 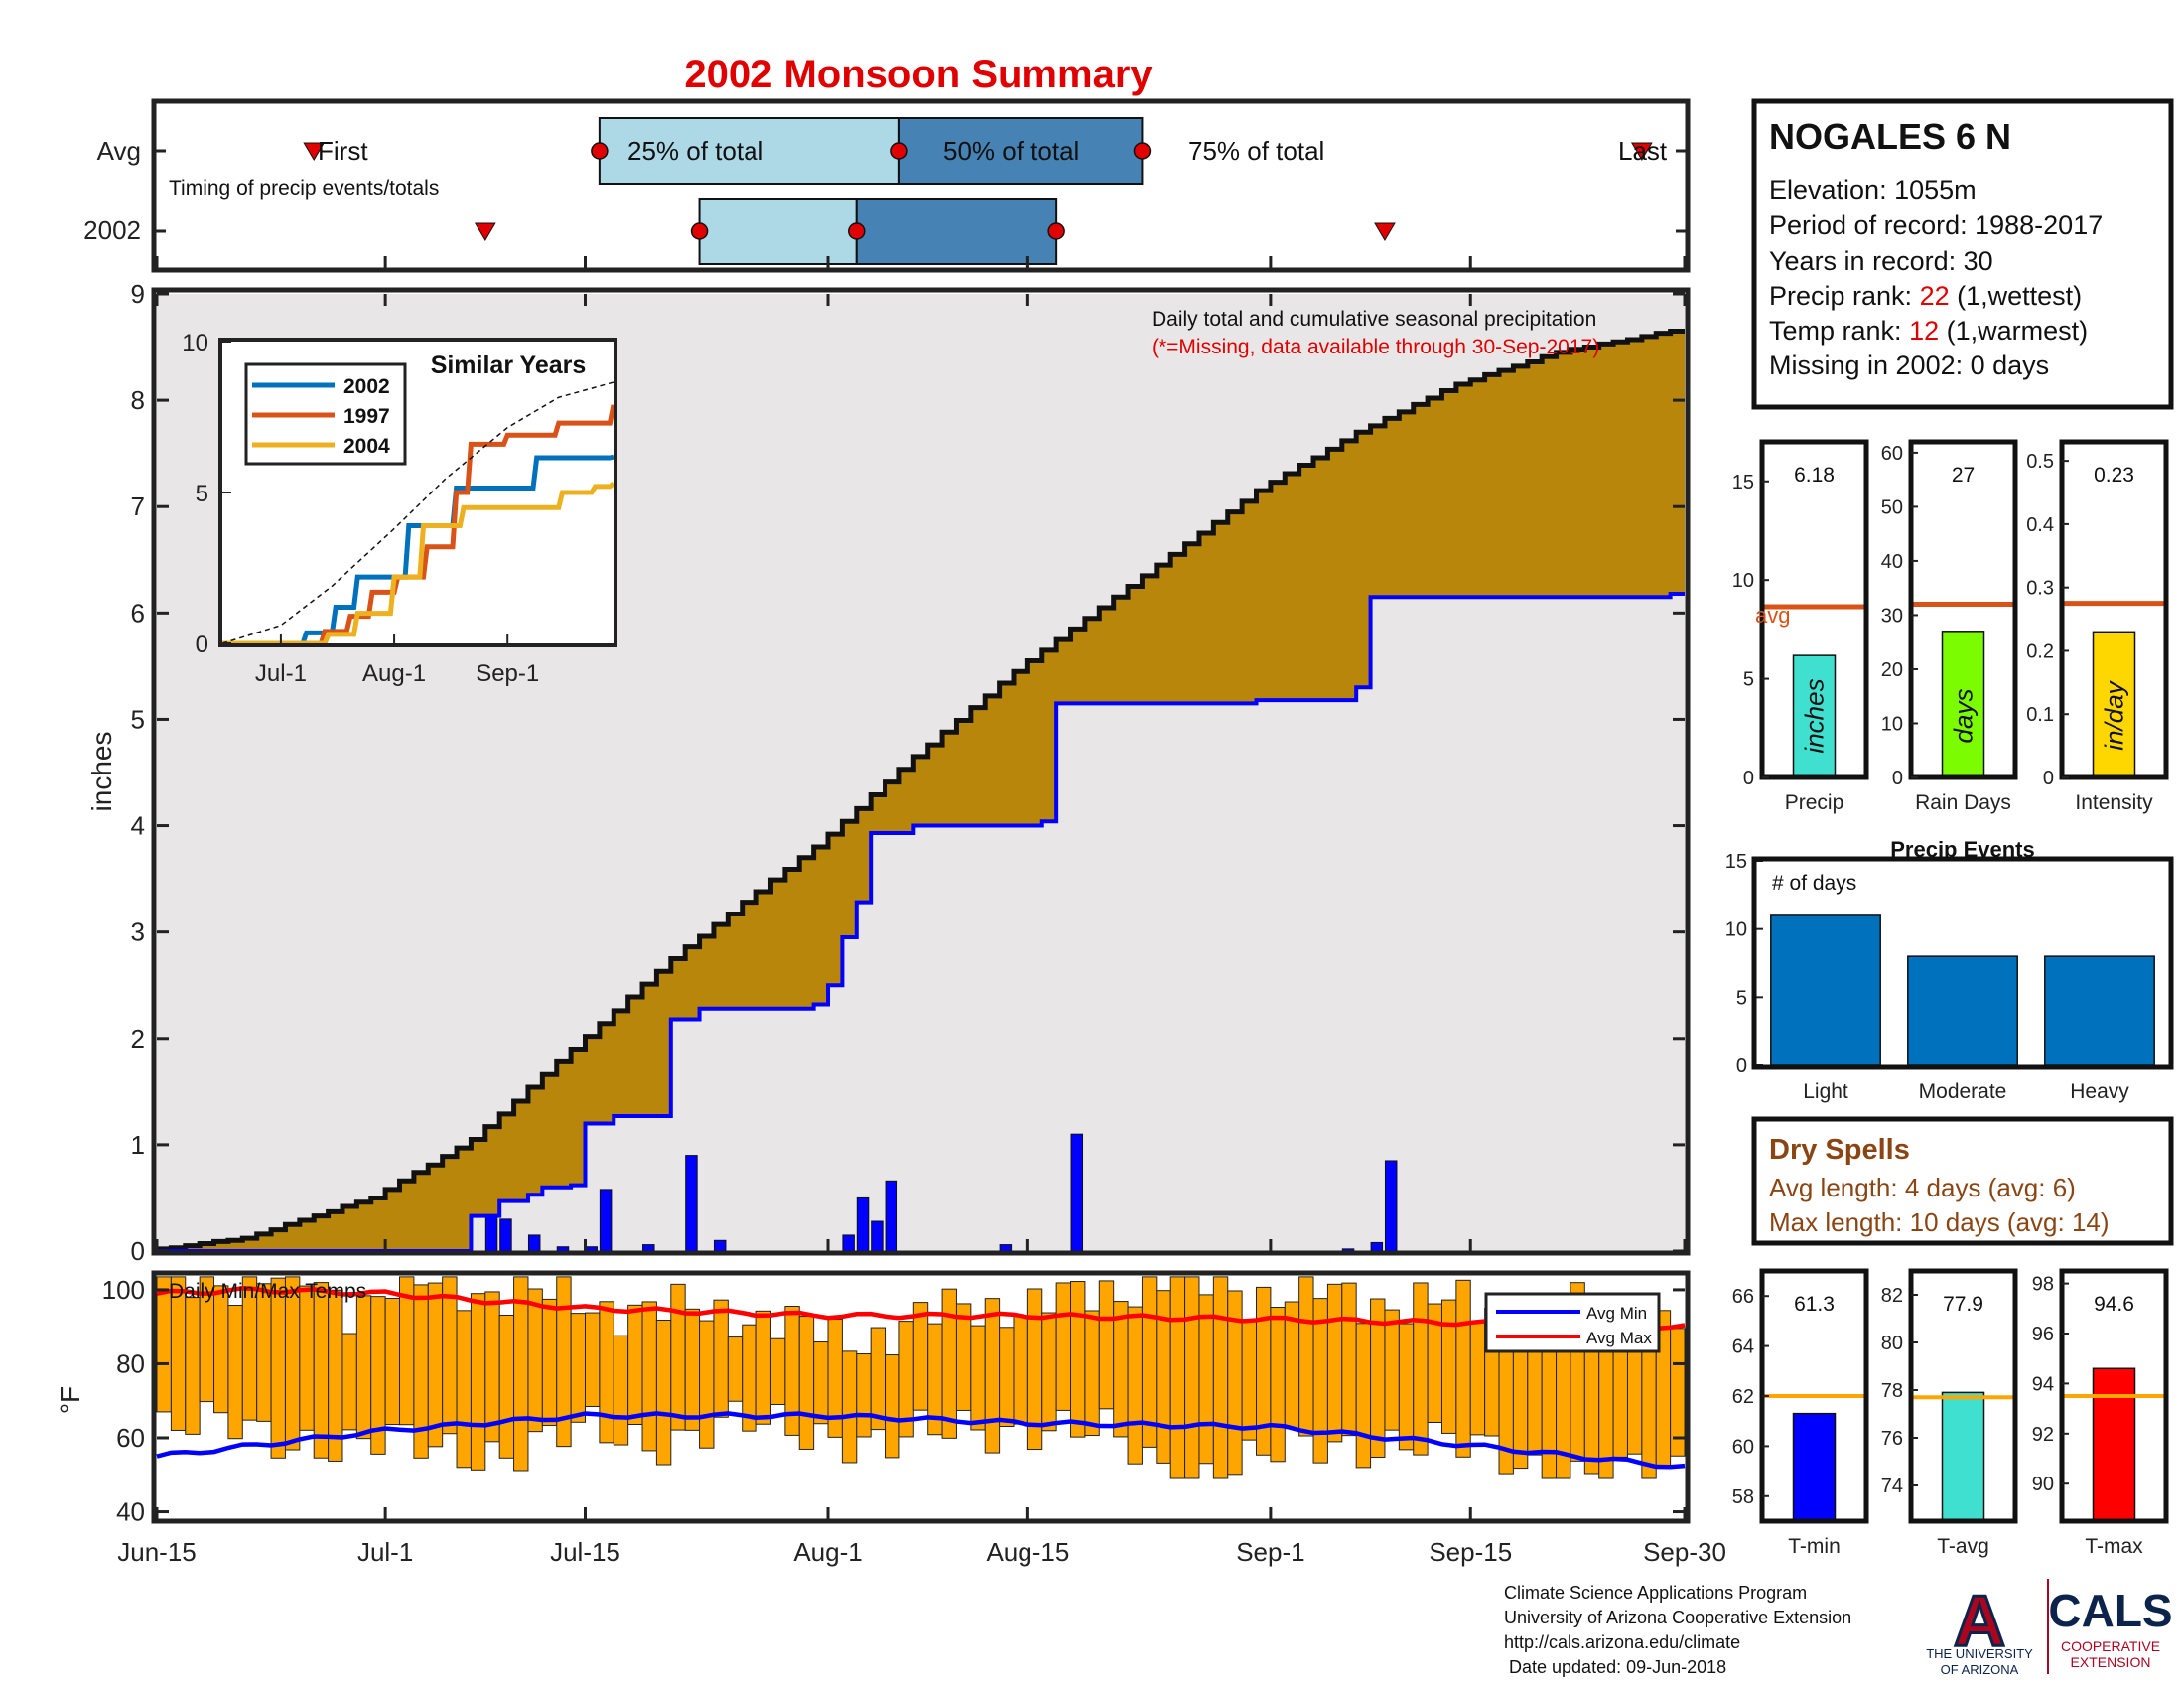 I want to click on panel-ytick-label: 98, so click(x=2043, y=1285).